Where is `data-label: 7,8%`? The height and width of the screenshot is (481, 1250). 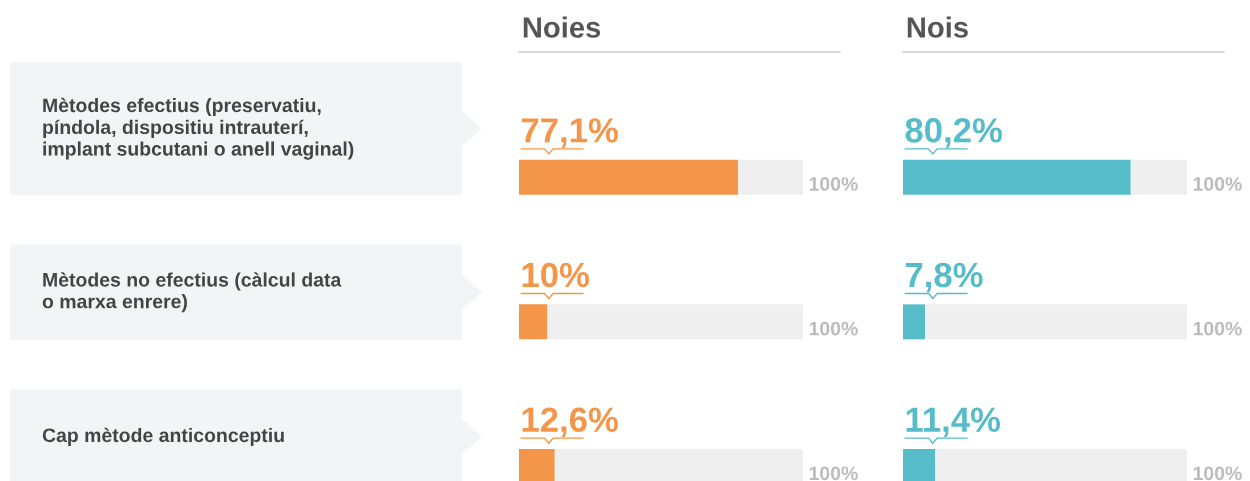
data-label: 7,8% is located at coordinates (944, 277).